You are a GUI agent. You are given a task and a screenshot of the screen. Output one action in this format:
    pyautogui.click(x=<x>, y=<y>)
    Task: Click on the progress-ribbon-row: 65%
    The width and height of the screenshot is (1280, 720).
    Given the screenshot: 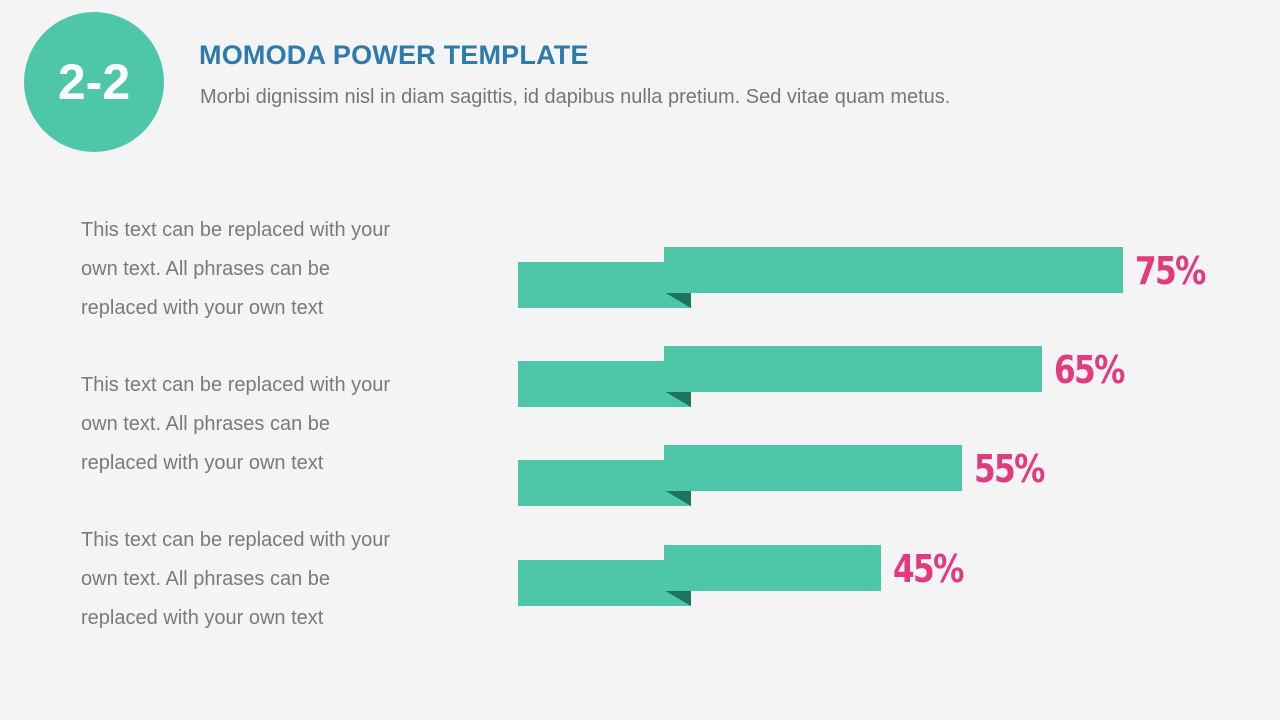 What is the action you would take?
    pyautogui.click(x=888, y=377)
    